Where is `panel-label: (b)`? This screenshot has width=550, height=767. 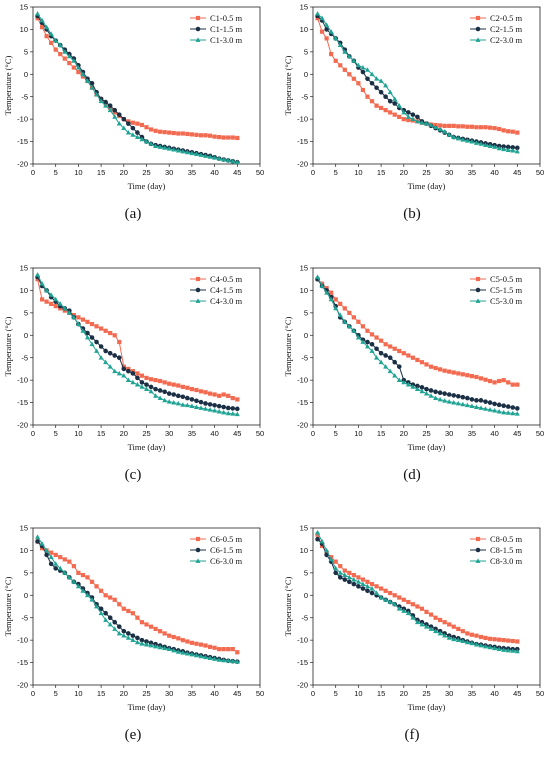 panel-label: (b) is located at coordinates (412, 214).